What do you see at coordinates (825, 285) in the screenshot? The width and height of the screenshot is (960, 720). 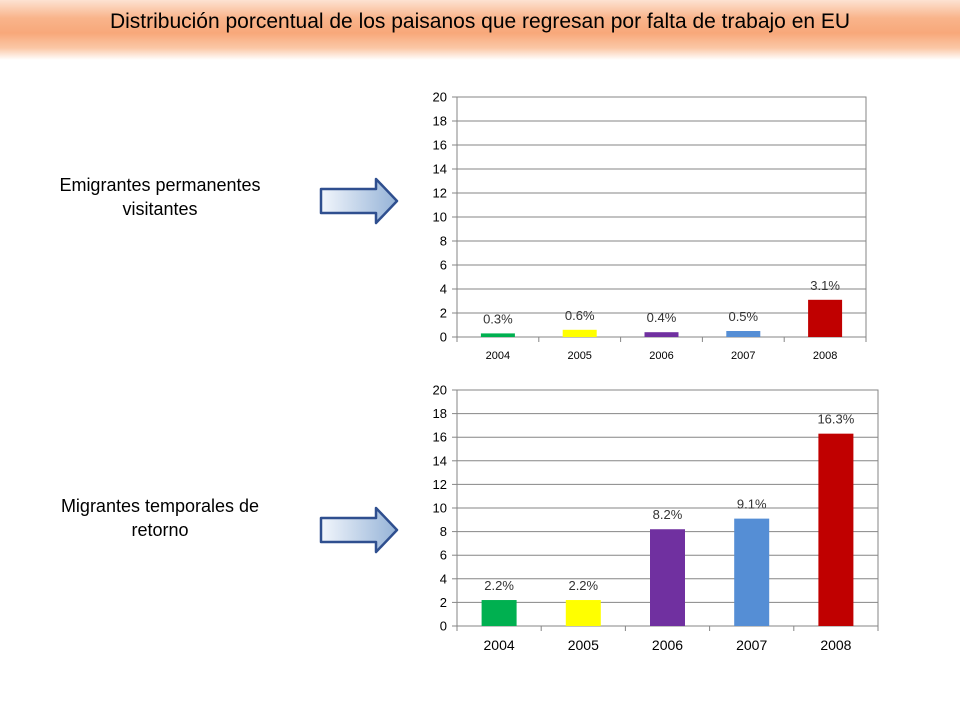 I see `data-label: 3.1%` at bounding box center [825, 285].